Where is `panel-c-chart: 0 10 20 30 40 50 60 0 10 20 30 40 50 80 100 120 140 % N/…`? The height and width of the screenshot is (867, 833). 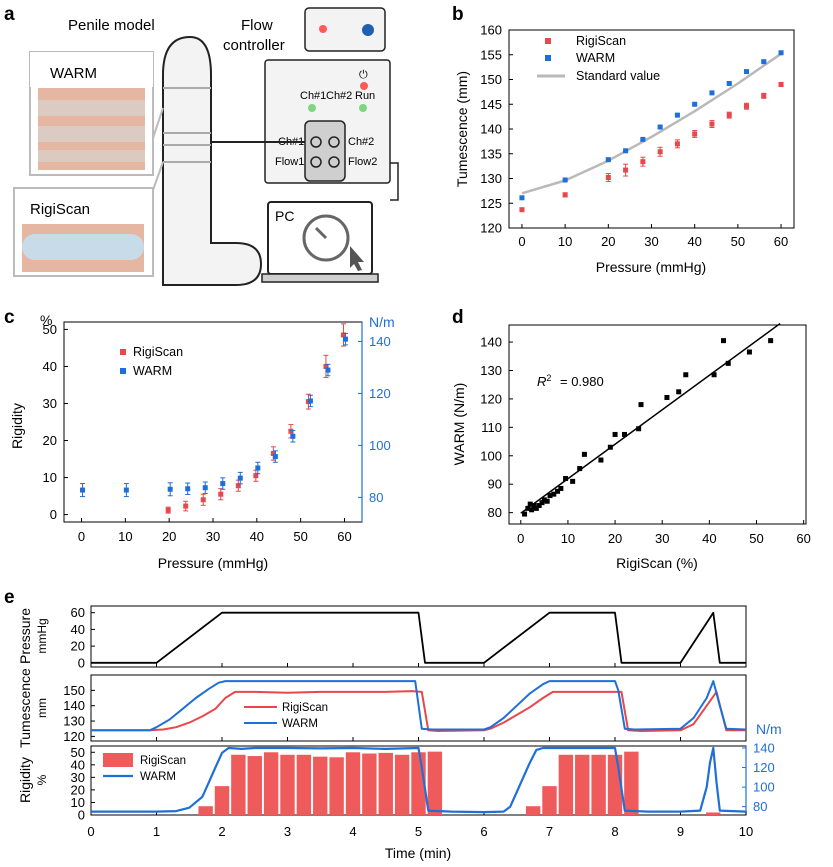 panel-c-chart: 0 10 20 30 40 50 60 0 10 20 30 40 50 80 100 120 140 % N/… is located at coordinates (202, 441).